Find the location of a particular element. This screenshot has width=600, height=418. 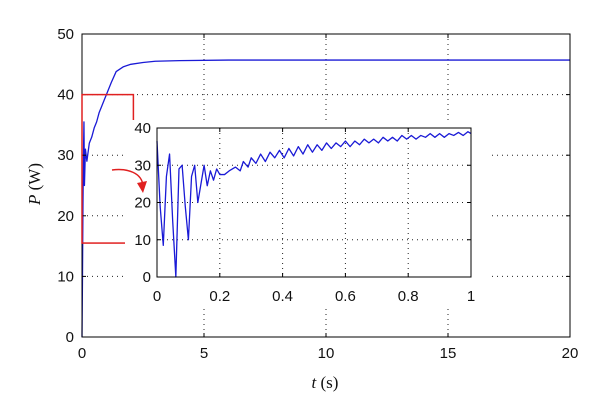

x-axis-label: t (s) is located at coordinates (325, 382).